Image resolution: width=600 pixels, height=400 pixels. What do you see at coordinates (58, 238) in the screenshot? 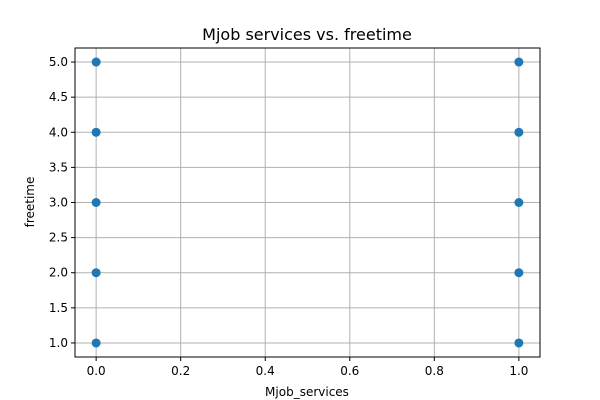
I see `y-tick-label: 2.5` at bounding box center [58, 238].